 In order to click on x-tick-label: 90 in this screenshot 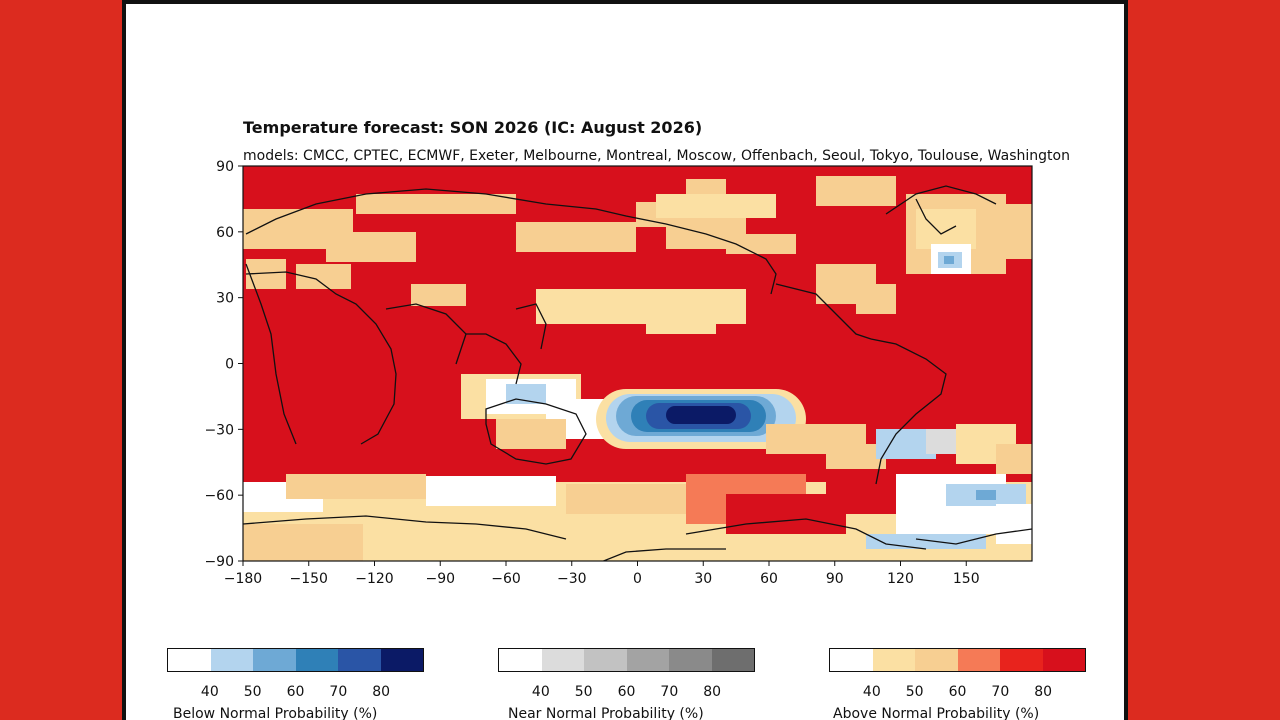, I will do `click(835, 579)`.